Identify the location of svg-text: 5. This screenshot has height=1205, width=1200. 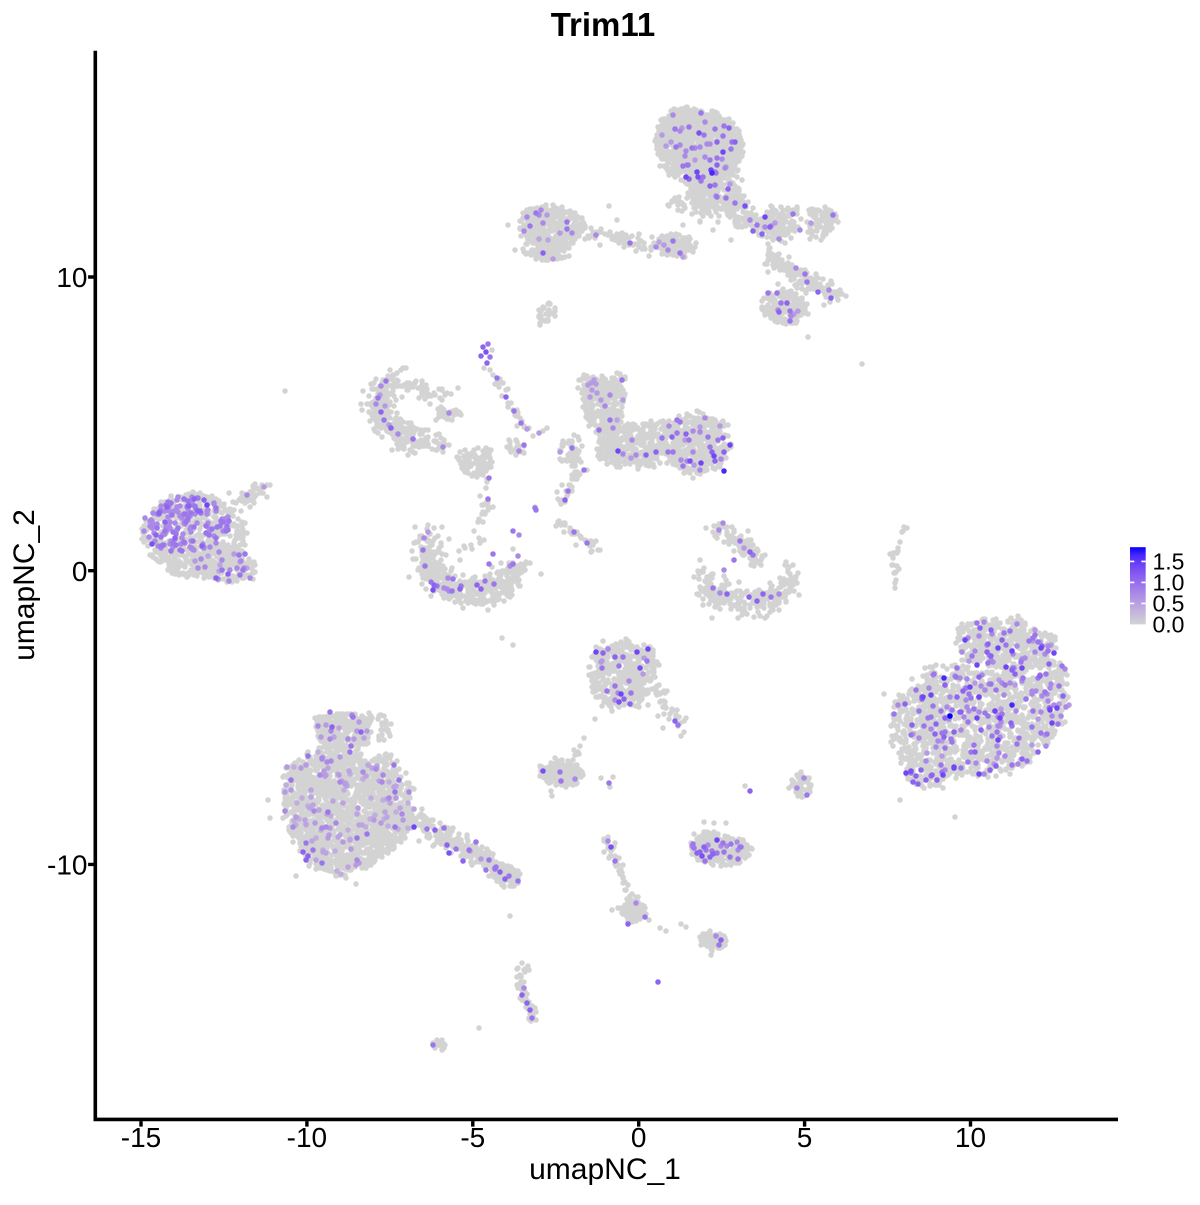
(805, 1137).